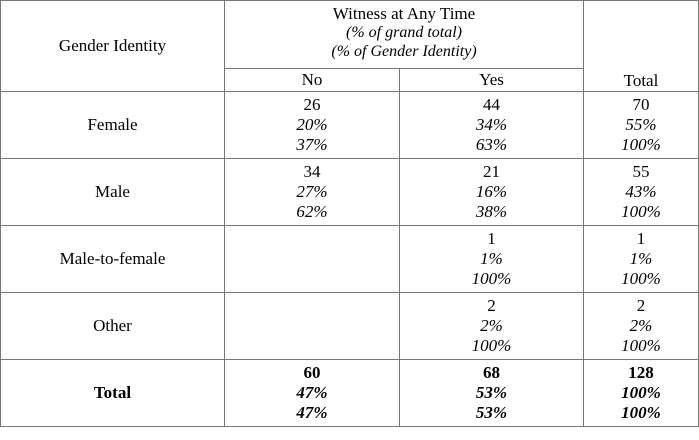  What do you see at coordinates (641, 80) in the screenshot?
I see `header-col-total-label: Total` at bounding box center [641, 80].